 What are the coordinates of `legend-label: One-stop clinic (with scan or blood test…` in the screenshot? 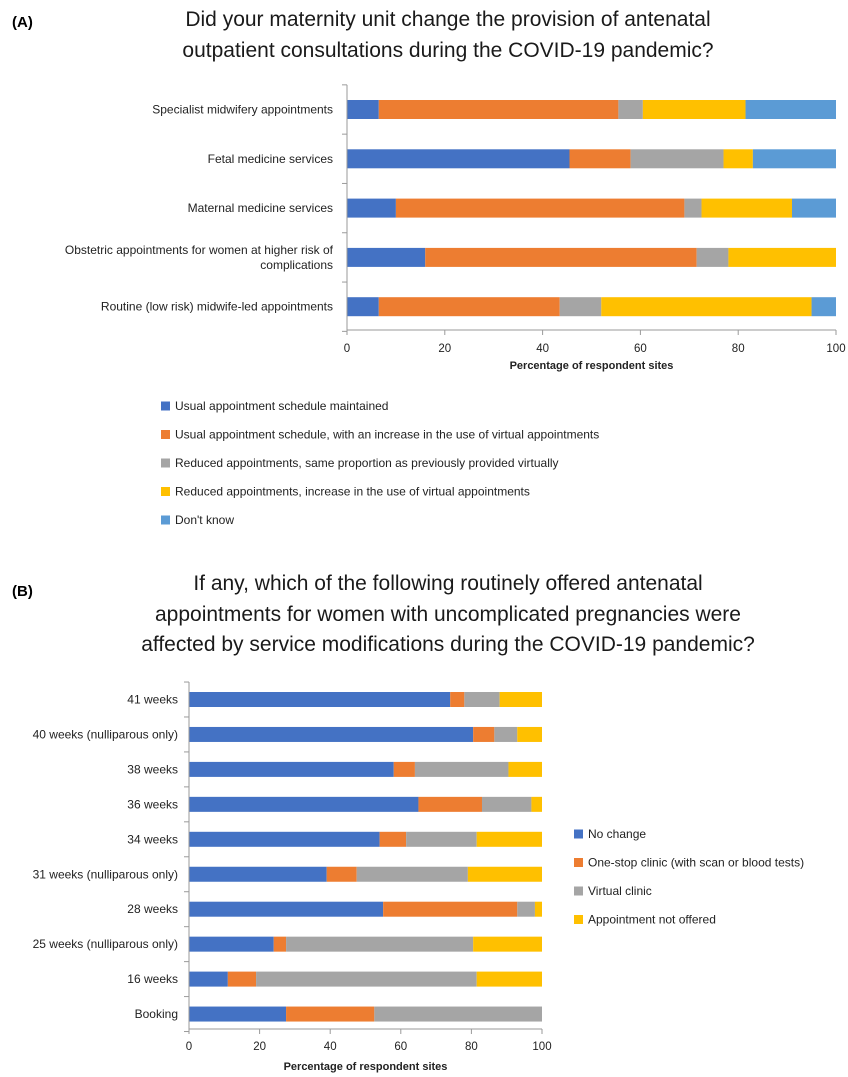 It's located at (696, 863).